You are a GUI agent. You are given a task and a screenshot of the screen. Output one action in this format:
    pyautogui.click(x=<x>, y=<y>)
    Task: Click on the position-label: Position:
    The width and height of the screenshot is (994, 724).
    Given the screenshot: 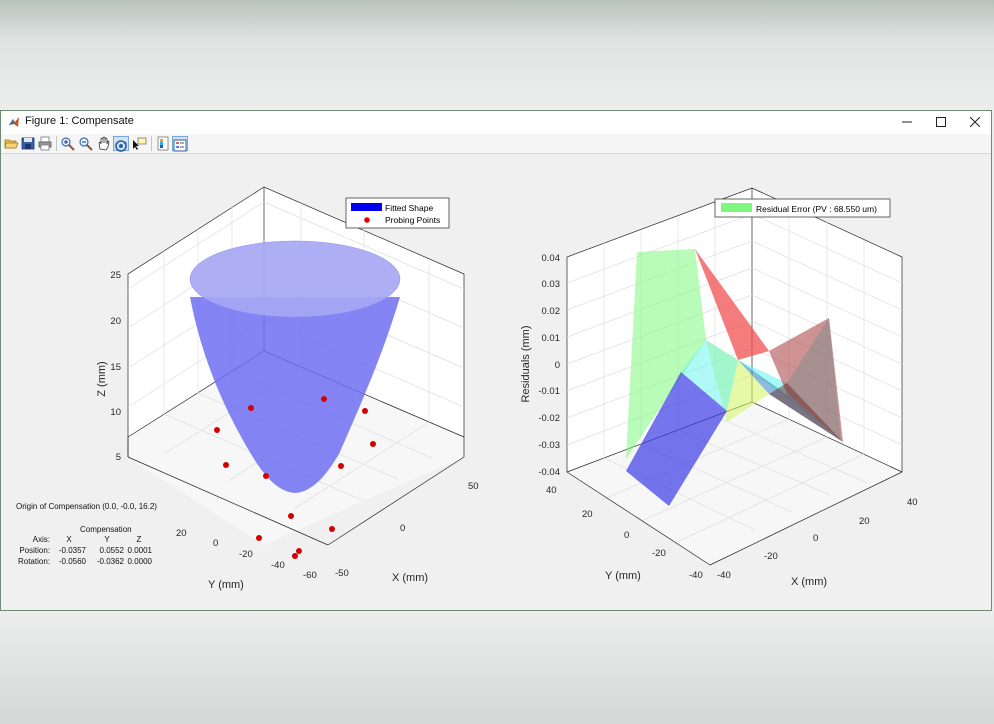 What is the action you would take?
    pyautogui.click(x=34, y=550)
    